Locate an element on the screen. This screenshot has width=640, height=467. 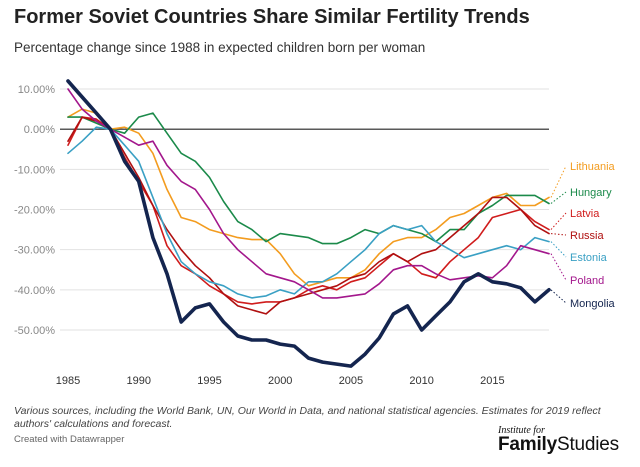
x-tick-label: 1990 is located at coordinates (138, 381).